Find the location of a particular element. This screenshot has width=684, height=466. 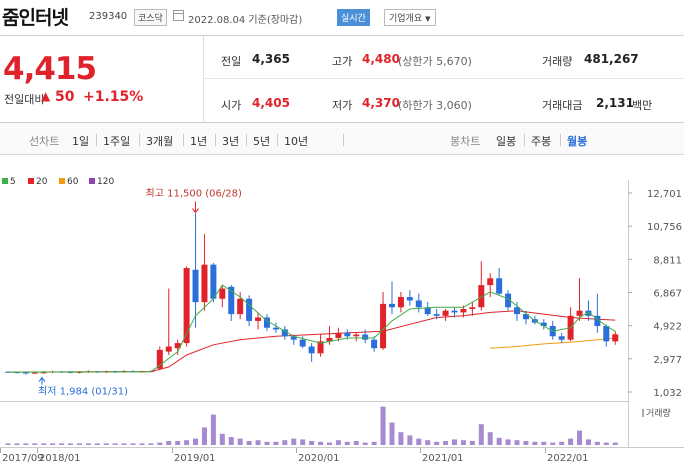

y-tick-label: 10,756 is located at coordinates (664, 227).